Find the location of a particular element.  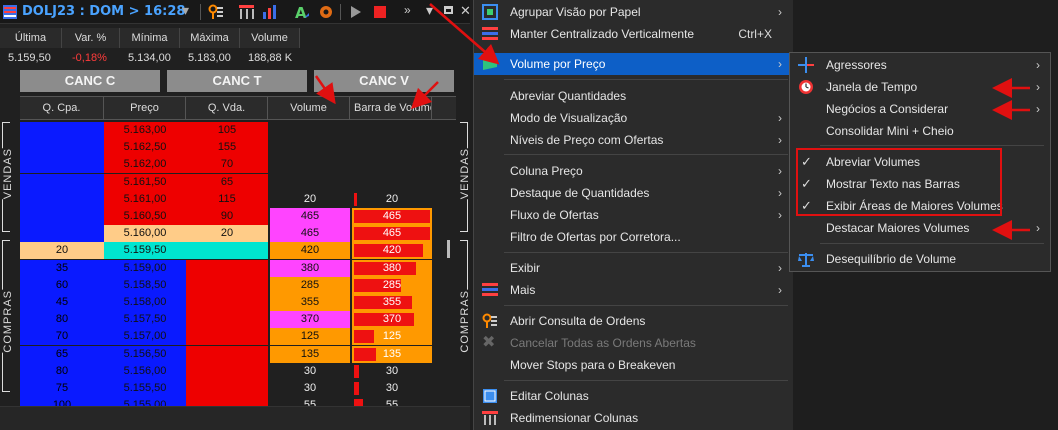

column-header-qcpa: Q. Cpa. is located at coordinates (62, 108).